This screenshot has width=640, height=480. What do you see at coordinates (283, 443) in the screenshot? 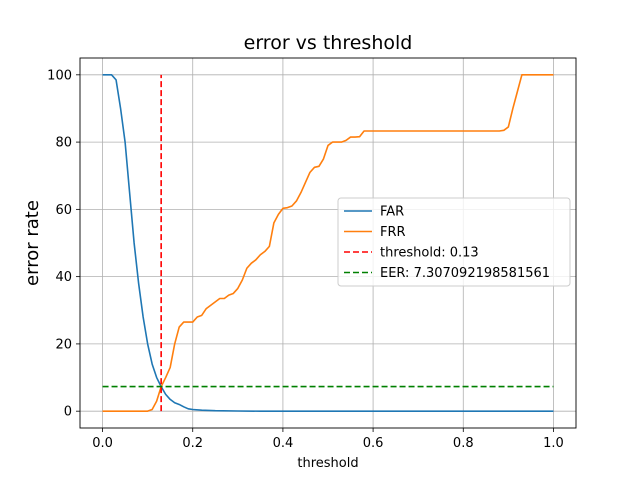
I see `x-tick-label: 0.4` at bounding box center [283, 443].